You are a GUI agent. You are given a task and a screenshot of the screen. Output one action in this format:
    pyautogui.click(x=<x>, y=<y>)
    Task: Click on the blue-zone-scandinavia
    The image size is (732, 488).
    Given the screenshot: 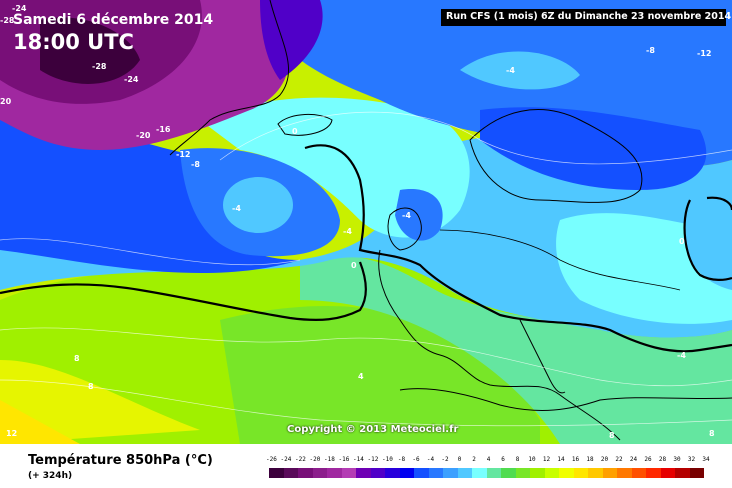 What is the action you would take?
    pyautogui.click(x=593, y=148)
    